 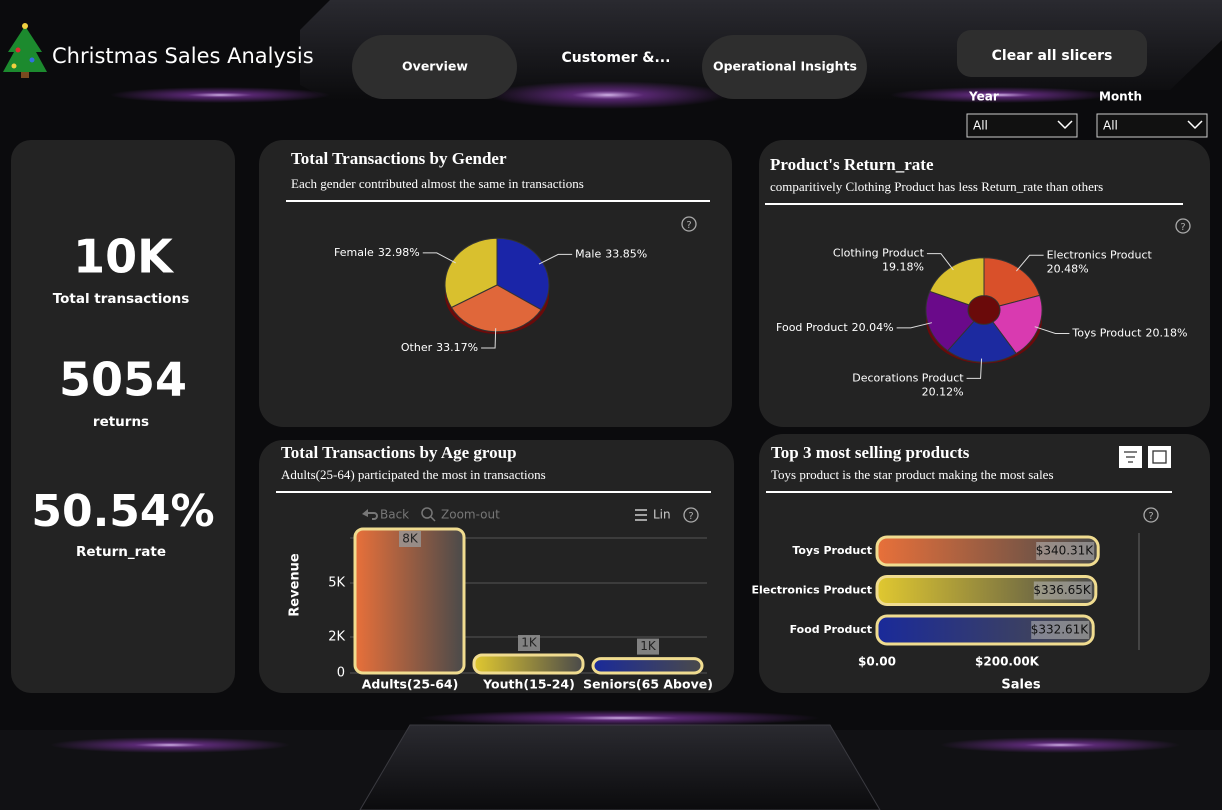 I want to click on toolbar-back: Back, so click(x=394, y=515).